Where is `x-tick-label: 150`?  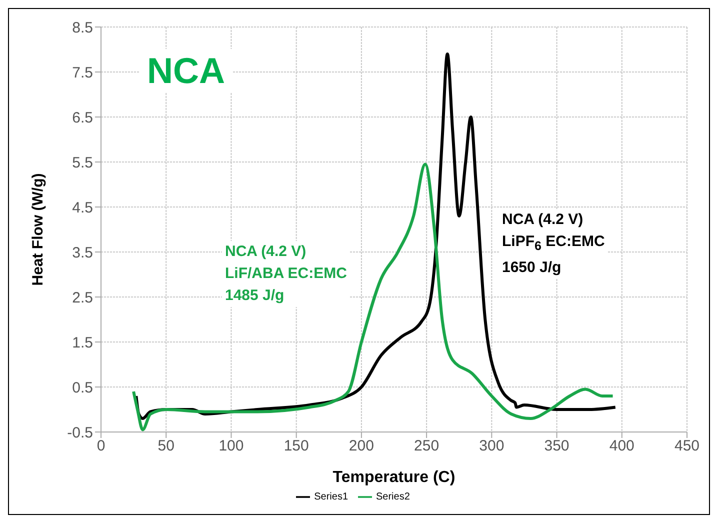 x-tick-label: 150 is located at coordinates (296, 446).